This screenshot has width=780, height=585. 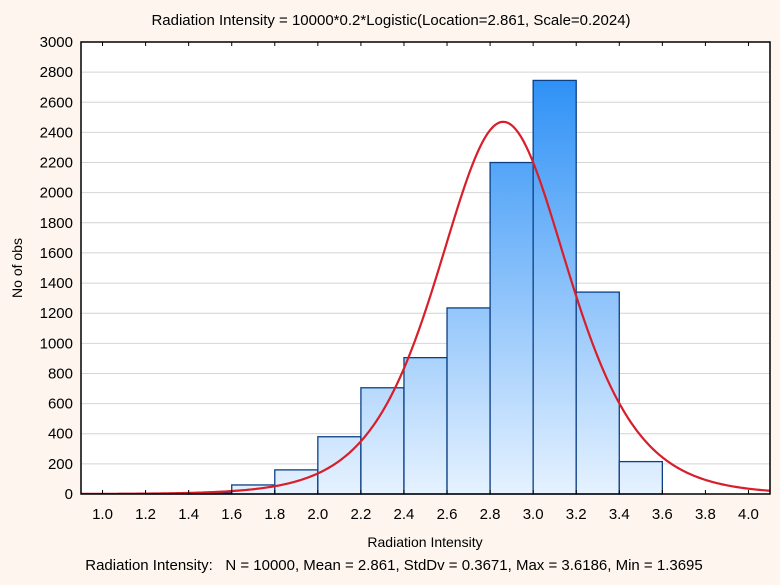 What do you see at coordinates (56, 72) in the screenshot?
I see `y-tick-label: 2800` at bounding box center [56, 72].